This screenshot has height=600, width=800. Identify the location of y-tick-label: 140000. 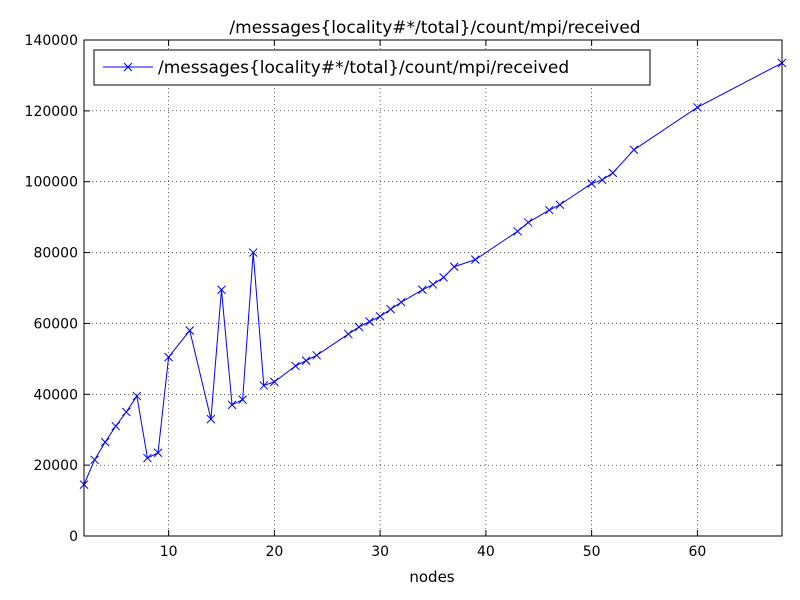
(51, 41).